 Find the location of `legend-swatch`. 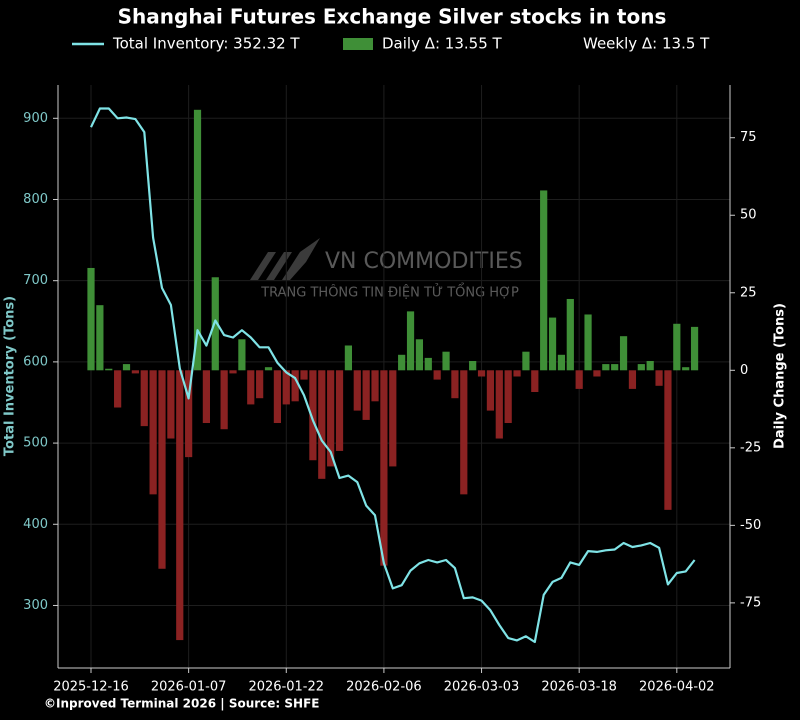

legend-swatch is located at coordinates (358, 44).